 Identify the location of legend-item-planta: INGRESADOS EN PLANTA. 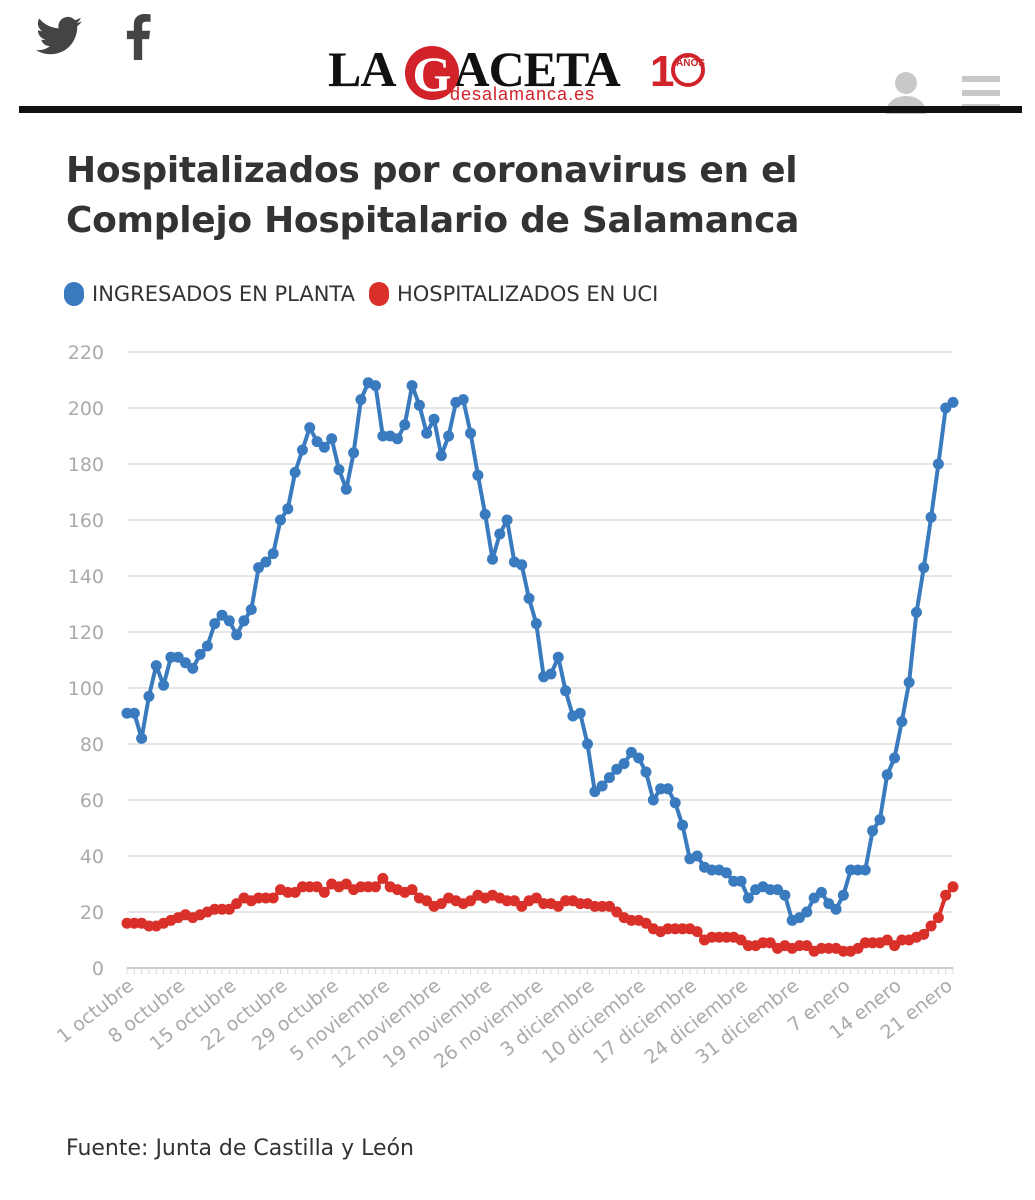
(209, 294).